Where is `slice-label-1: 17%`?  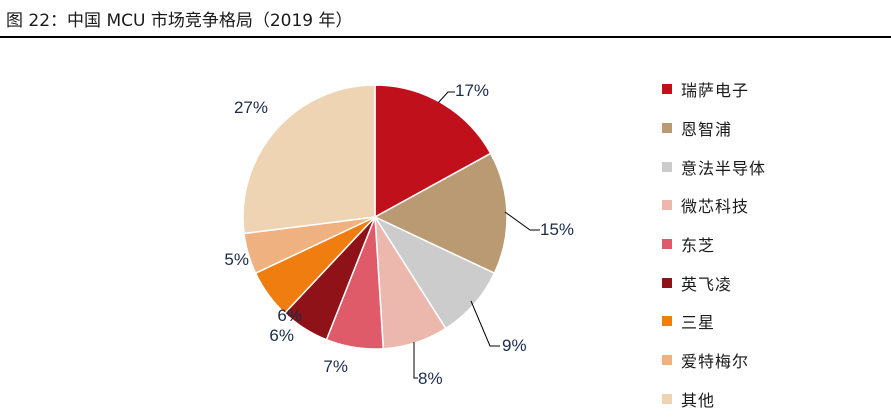
slice-label-1: 17% is located at coordinates (472, 90).